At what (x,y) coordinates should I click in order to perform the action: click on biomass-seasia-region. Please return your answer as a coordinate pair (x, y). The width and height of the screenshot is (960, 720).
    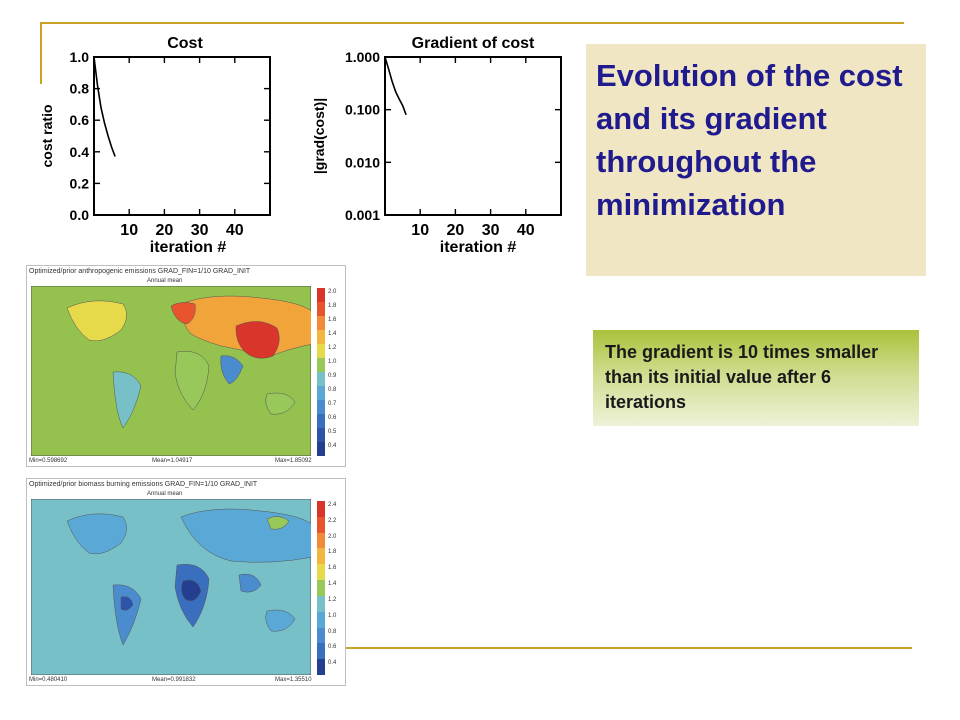
    Looking at the image, I should click on (250, 583).